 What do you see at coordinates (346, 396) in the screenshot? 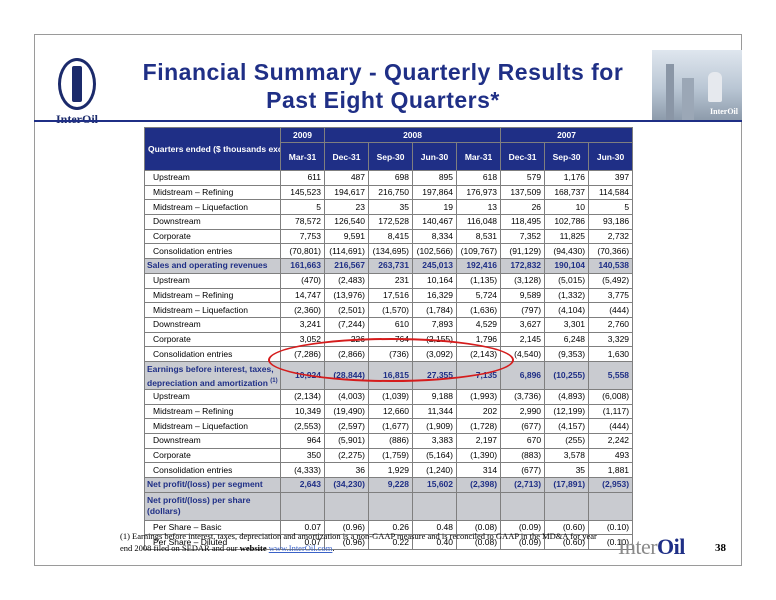
I see `table-cell: (4,003)` at bounding box center [346, 396].